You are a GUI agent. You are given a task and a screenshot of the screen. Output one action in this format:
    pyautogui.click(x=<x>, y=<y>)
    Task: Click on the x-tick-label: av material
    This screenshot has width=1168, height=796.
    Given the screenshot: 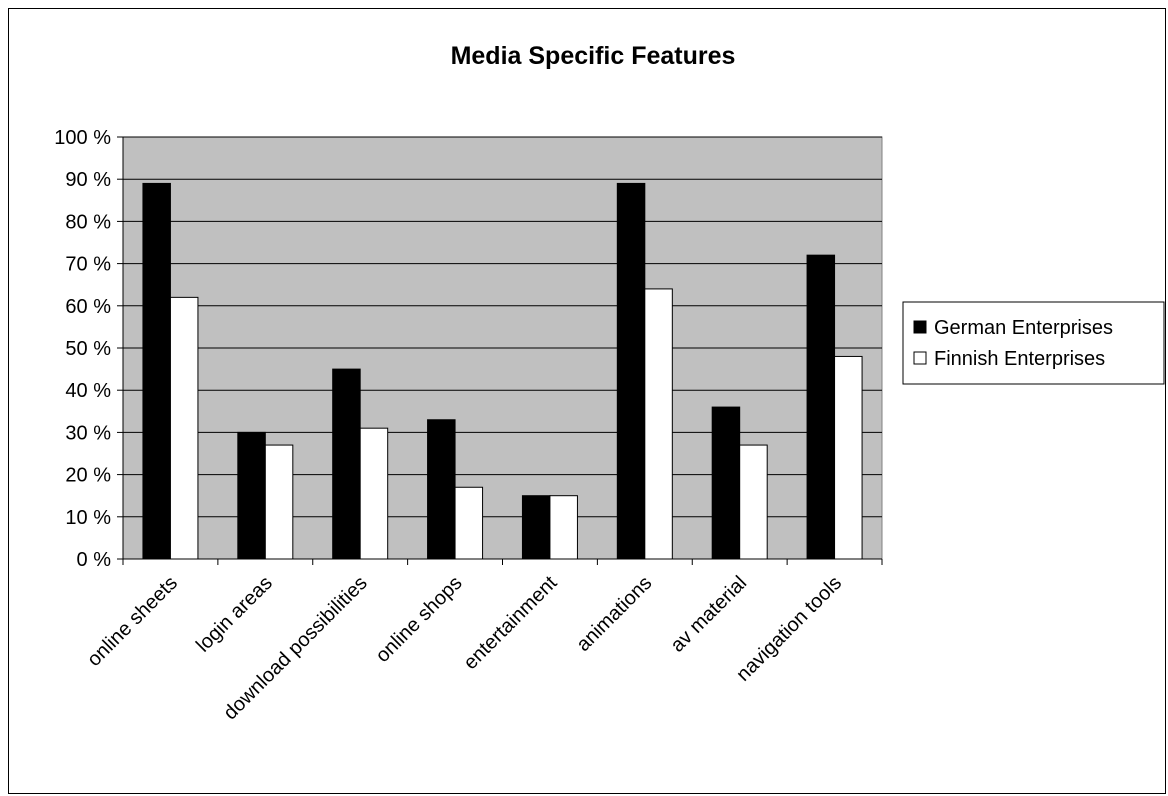 What is the action you would take?
    pyautogui.click(x=709, y=614)
    